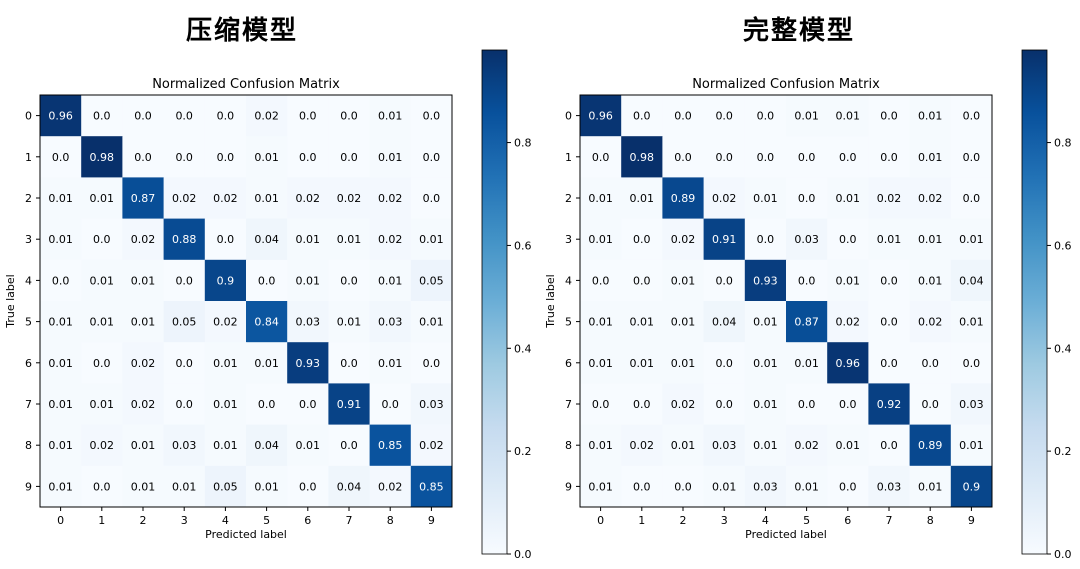 Image resolution: width=1080 pixels, height=569 pixels. What do you see at coordinates (28, 157) in the screenshot?
I see `y-tick-label: 1` at bounding box center [28, 157].